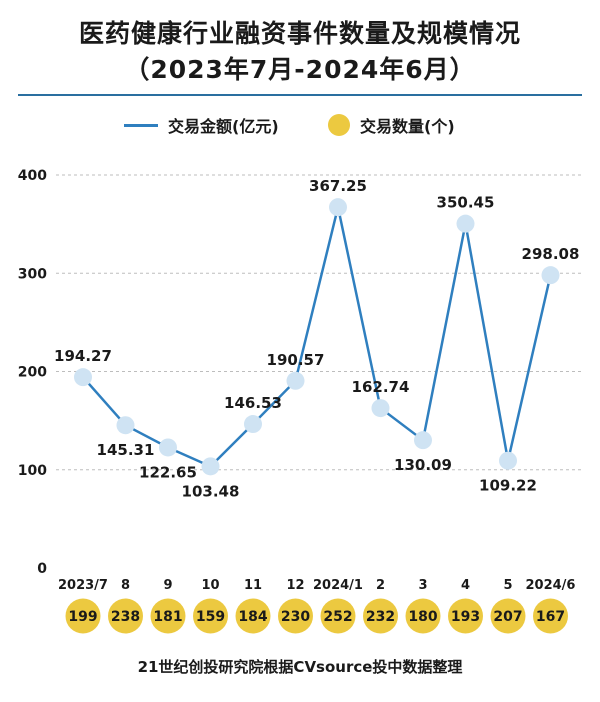 This screenshot has height=702, width=600. What do you see at coordinates (300, 95) in the screenshot?
I see `title-divider` at bounding box center [300, 95].